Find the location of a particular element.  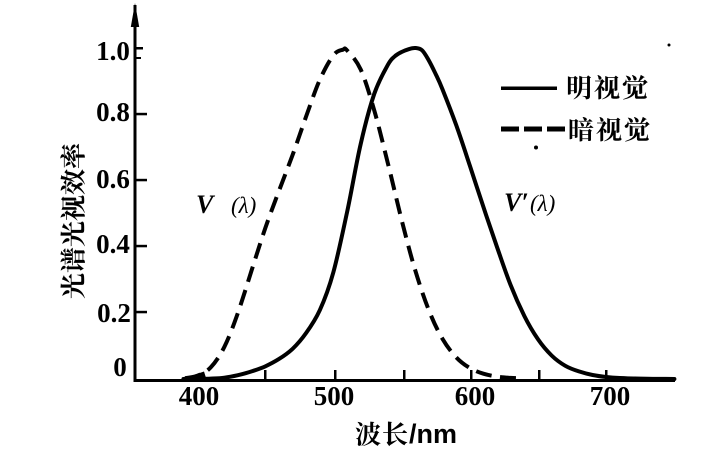

svg-text: 1.0 is located at coordinates (113, 51).